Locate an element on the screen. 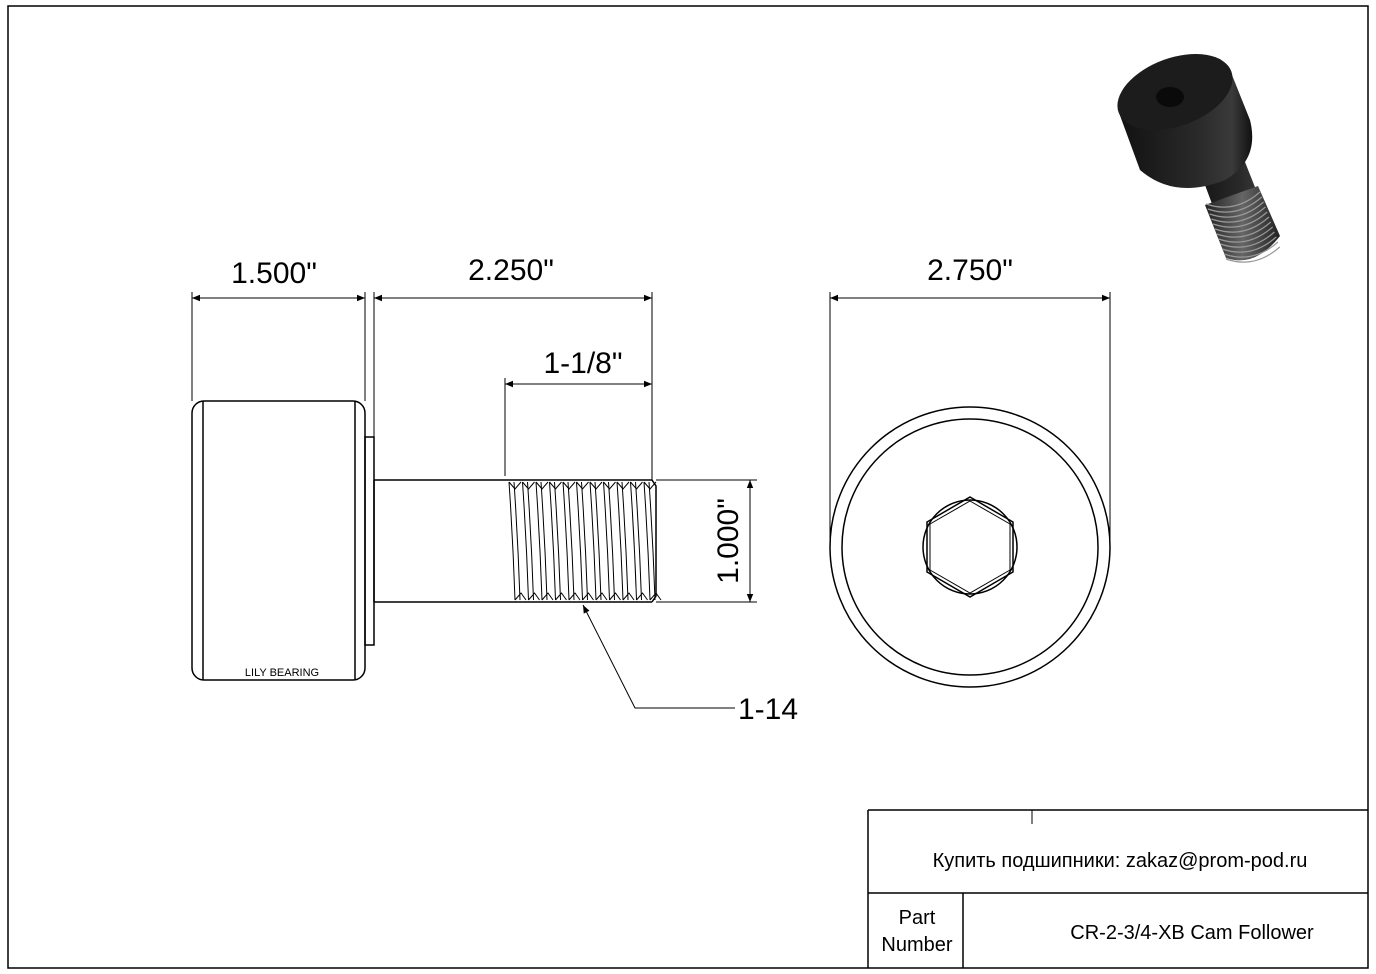  brand-mark: LILY BEARING is located at coordinates (282, 673).